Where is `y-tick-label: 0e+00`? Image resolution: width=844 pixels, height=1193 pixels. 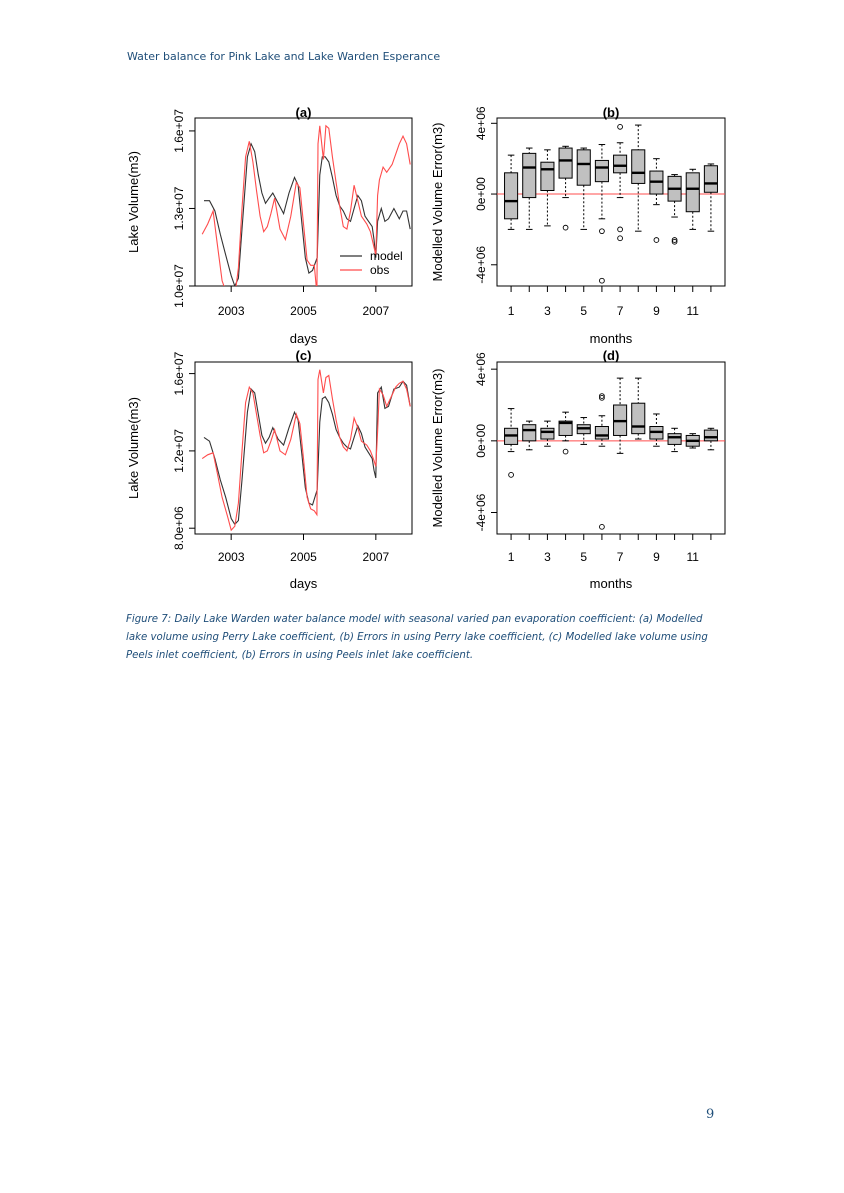 y-tick-label: 0e+00 is located at coordinates (481, 194).